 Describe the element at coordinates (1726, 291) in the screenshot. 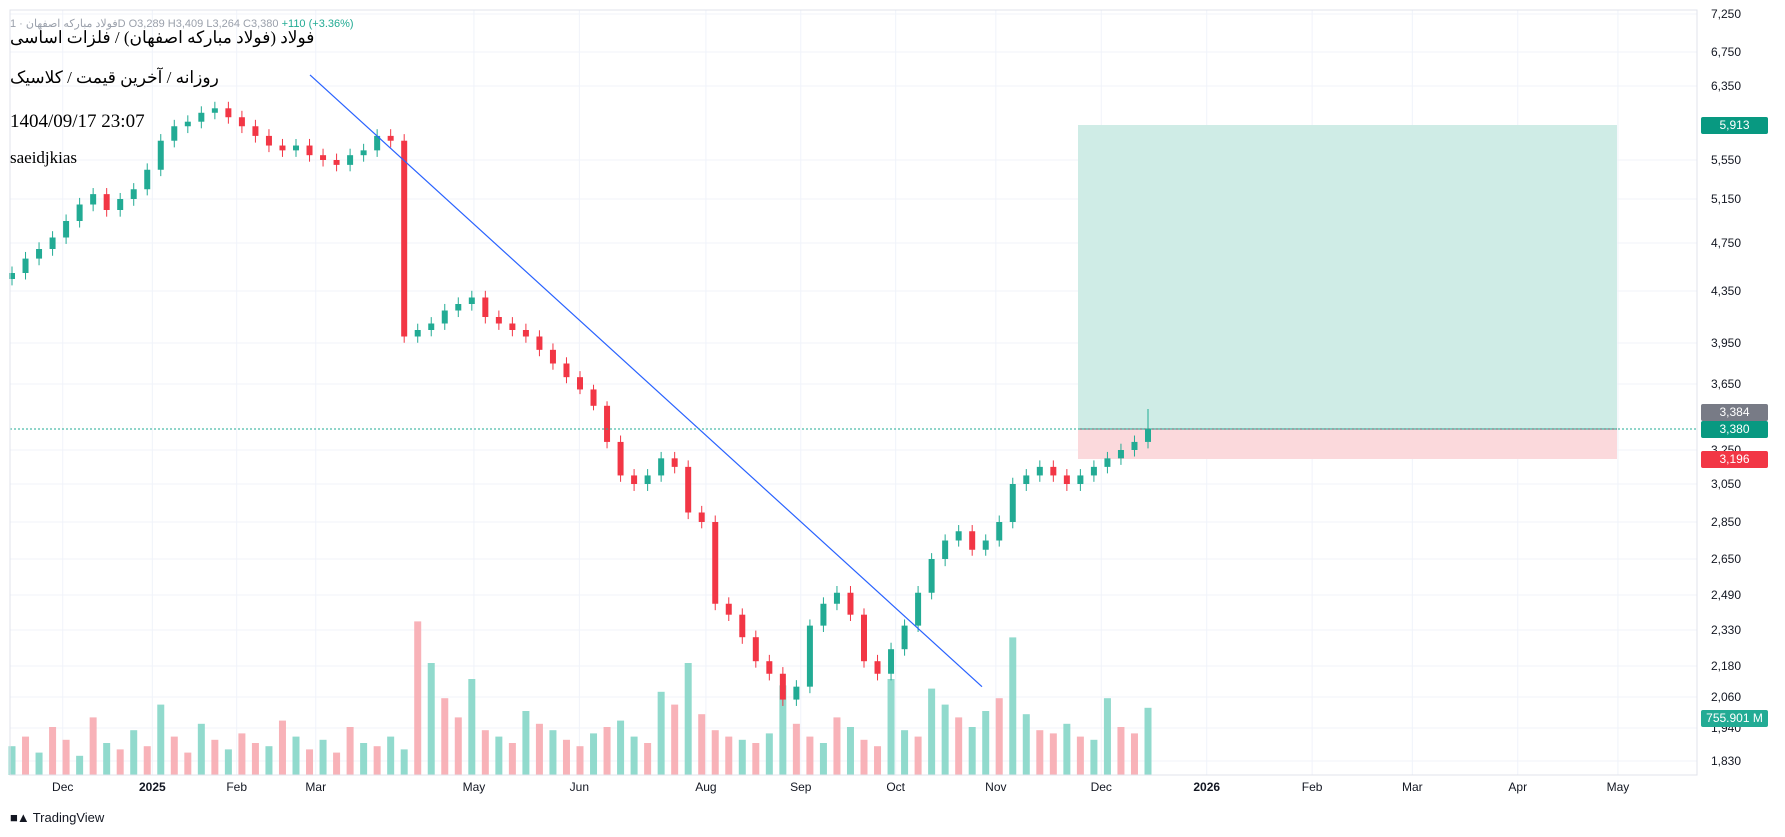

I see `price-tick-label: 4,350` at that location.